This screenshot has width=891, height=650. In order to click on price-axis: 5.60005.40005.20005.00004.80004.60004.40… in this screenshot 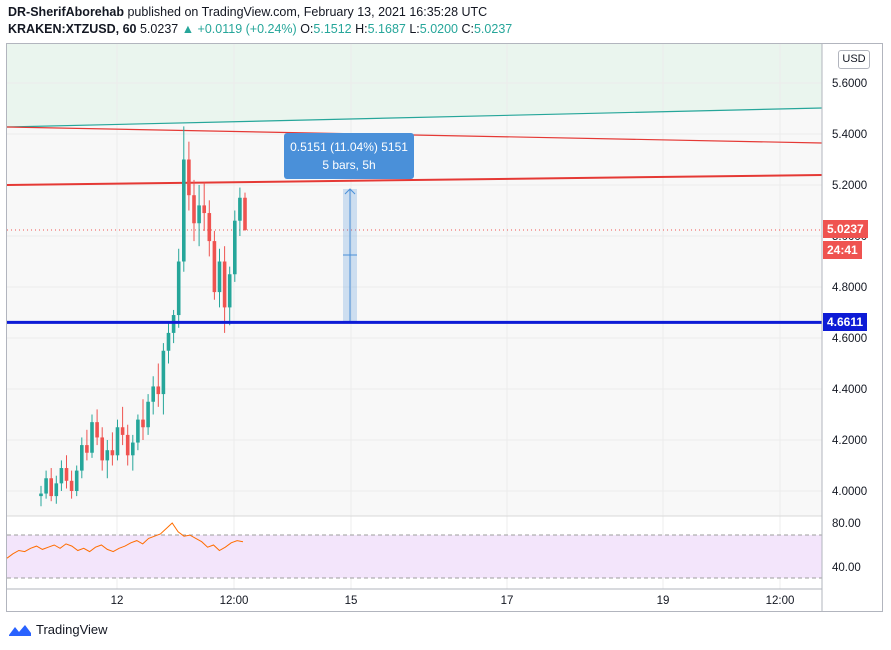, I will do `click(849, 288)`.